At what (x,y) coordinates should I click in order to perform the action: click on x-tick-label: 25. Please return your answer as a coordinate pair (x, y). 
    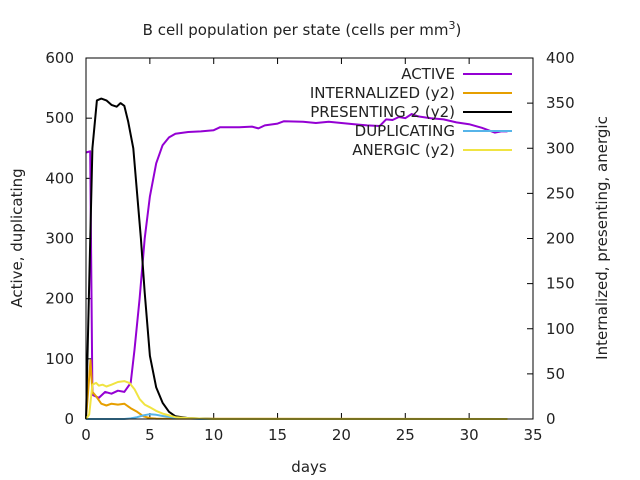
    Looking at the image, I should click on (405, 435).